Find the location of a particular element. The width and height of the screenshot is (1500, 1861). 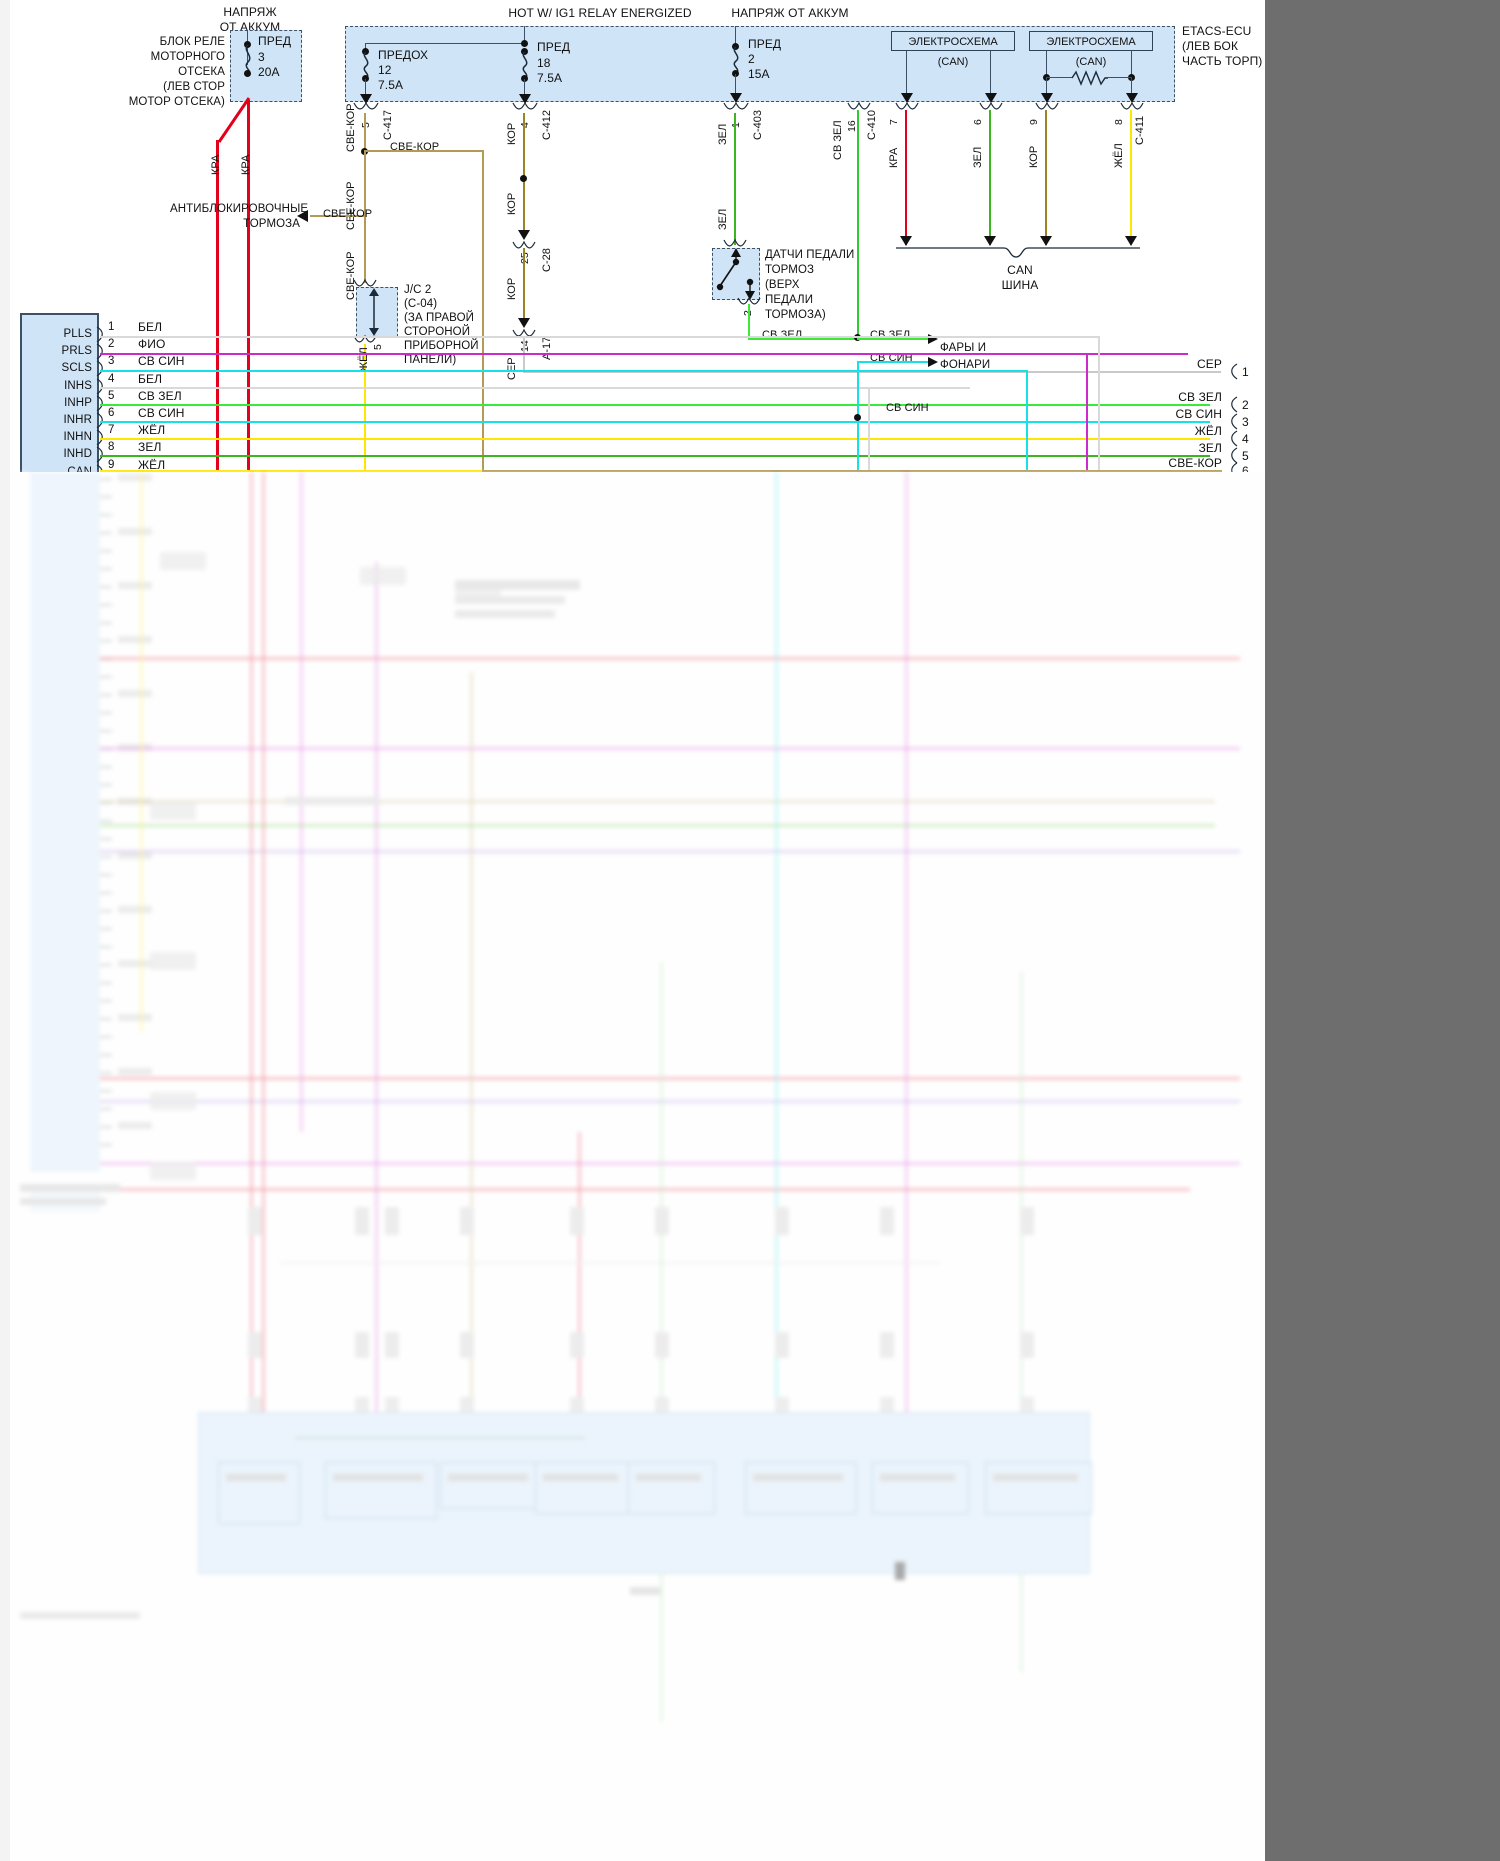

relay-fuse-node-bottom is located at coordinates (247, 73).